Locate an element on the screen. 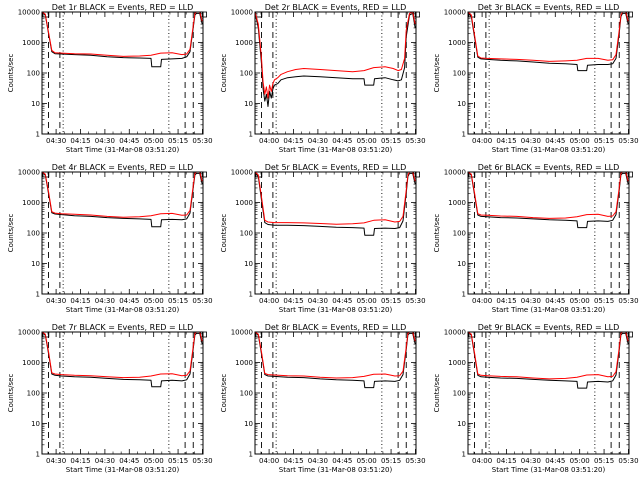  panel-title: Det 2r BLACK = Events, RED = LLD is located at coordinates (336, 7).